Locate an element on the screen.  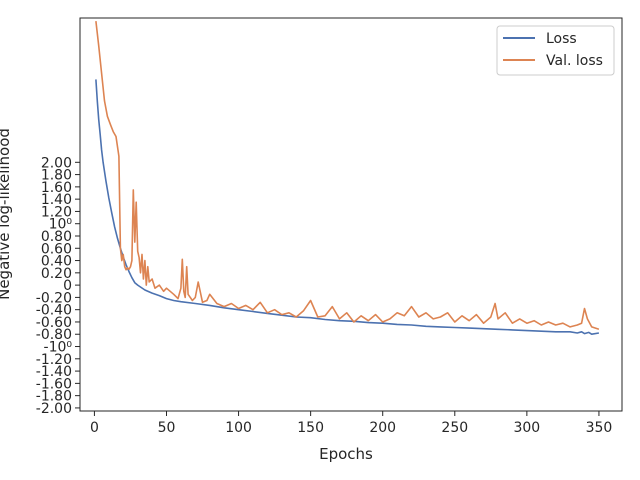
y-tick-label: 0.80 is located at coordinates (56, 237).